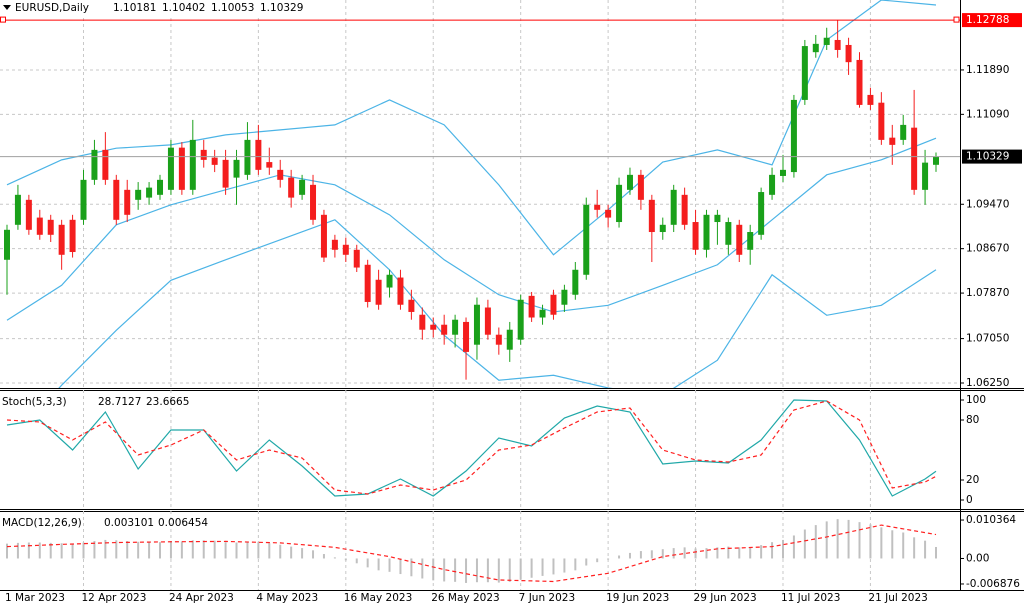 This screenshot has height=606, width=1024. Describe the element at coordinates (987, 20) in the screenshot. I see `hline-label: 1.12788` at that location.